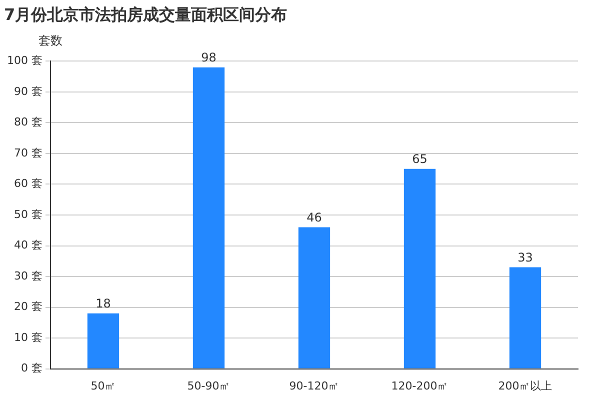 This screenshot has height=400, width=600. Describe the element at coordinates (103, 385) in the screenshot. I see `x-tick-label: 50㎡` at that location.